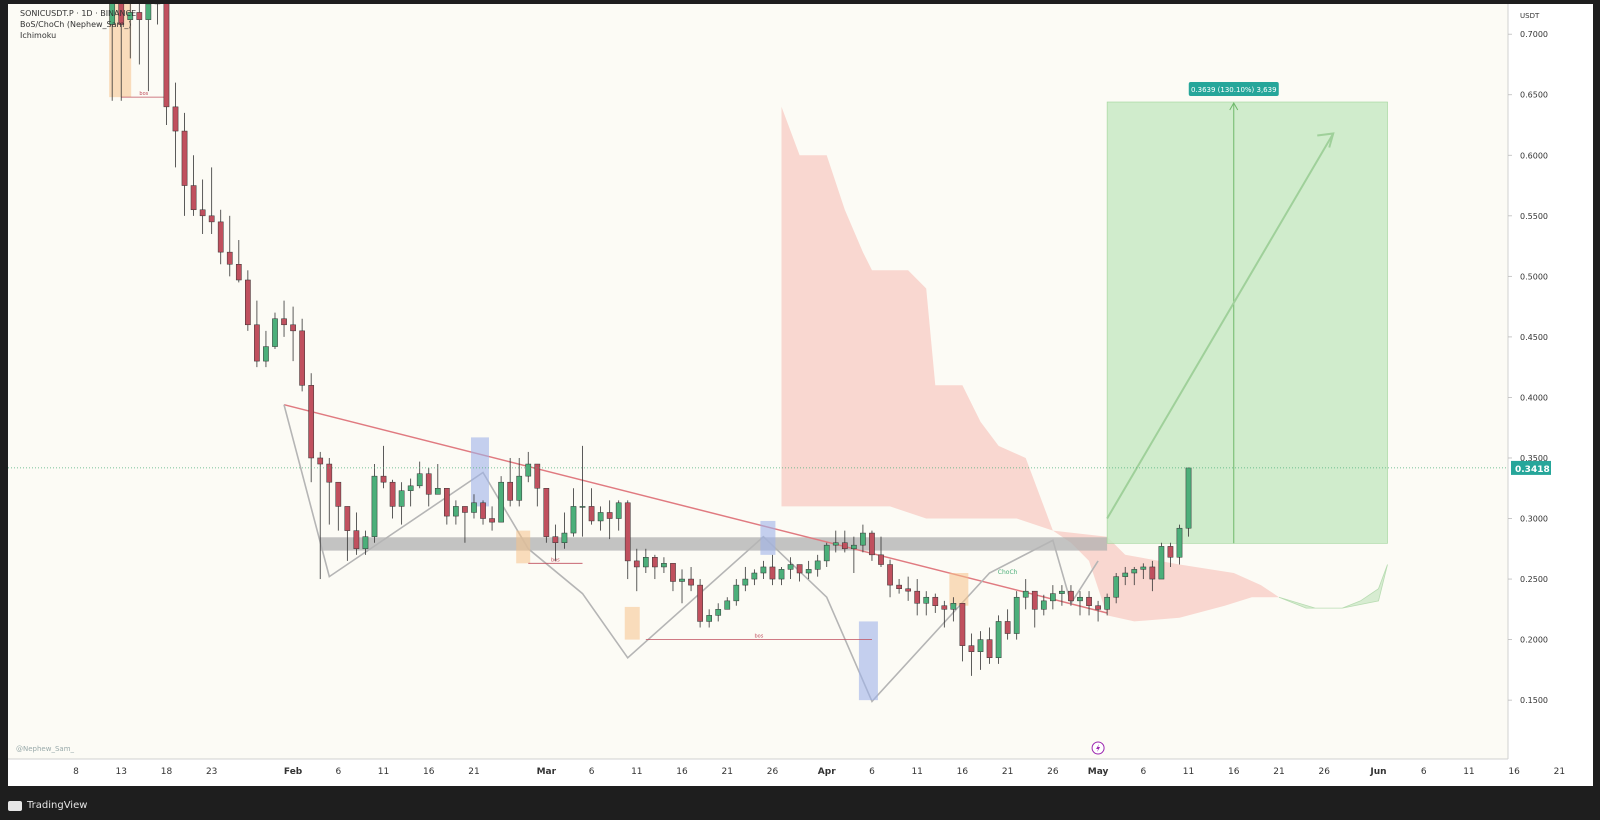 The height and width of the screenshot is (820, 1600). I want to click on watermark: @Nephew_Sam_, so click(45, 749).